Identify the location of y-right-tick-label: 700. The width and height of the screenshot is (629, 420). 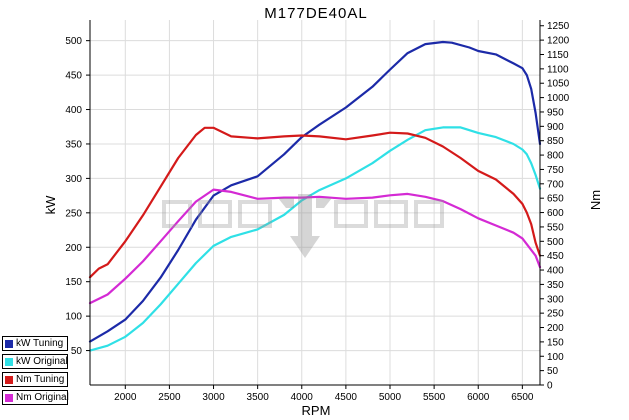
(555, 184).